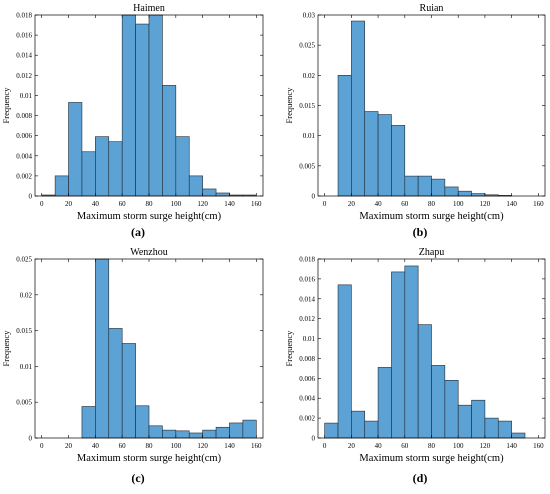 The image size is (550, 494). What do you see at coordinates (432, 252) in the screenshot?
I see `chart-title: Zhapu` at bounding box center [432, 252].